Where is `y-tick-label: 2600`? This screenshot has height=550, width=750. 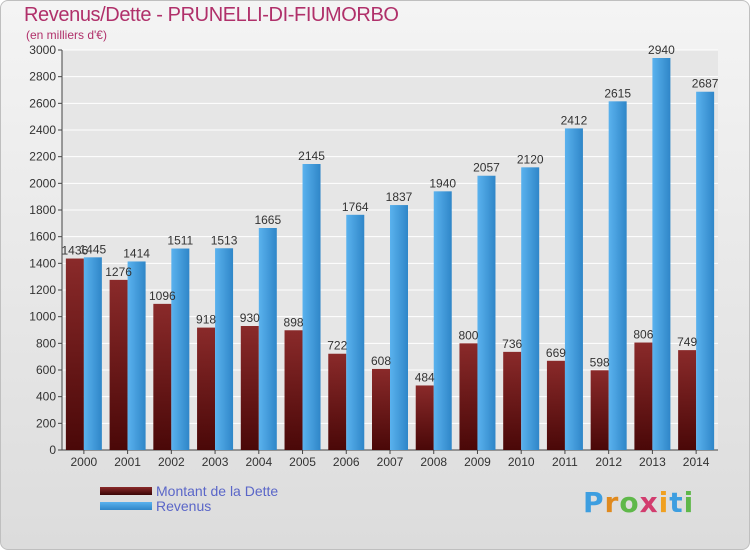
y-tick-label: 2600 is located at coordinates (42, 103).